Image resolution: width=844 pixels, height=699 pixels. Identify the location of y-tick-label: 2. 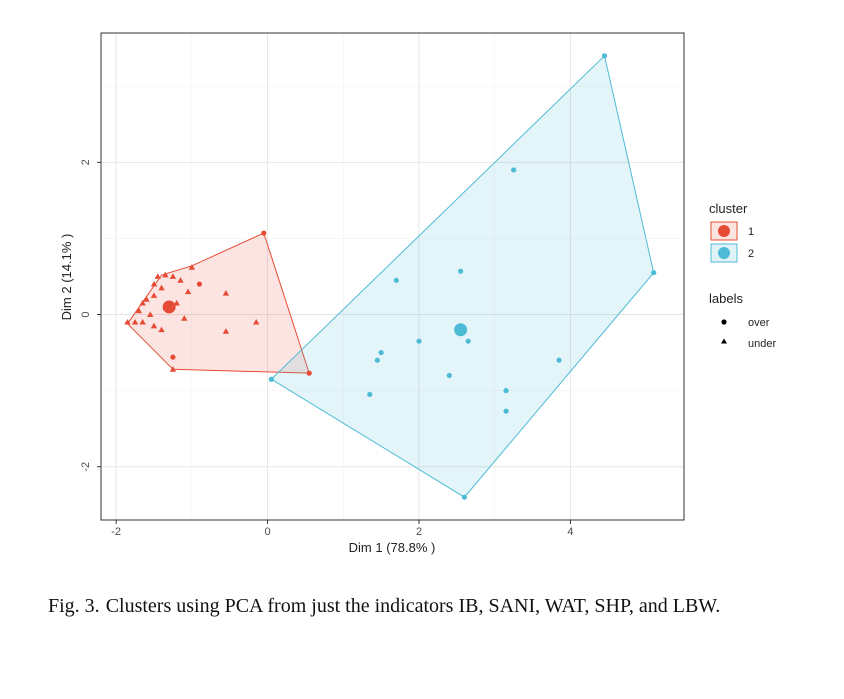
(86, 162).